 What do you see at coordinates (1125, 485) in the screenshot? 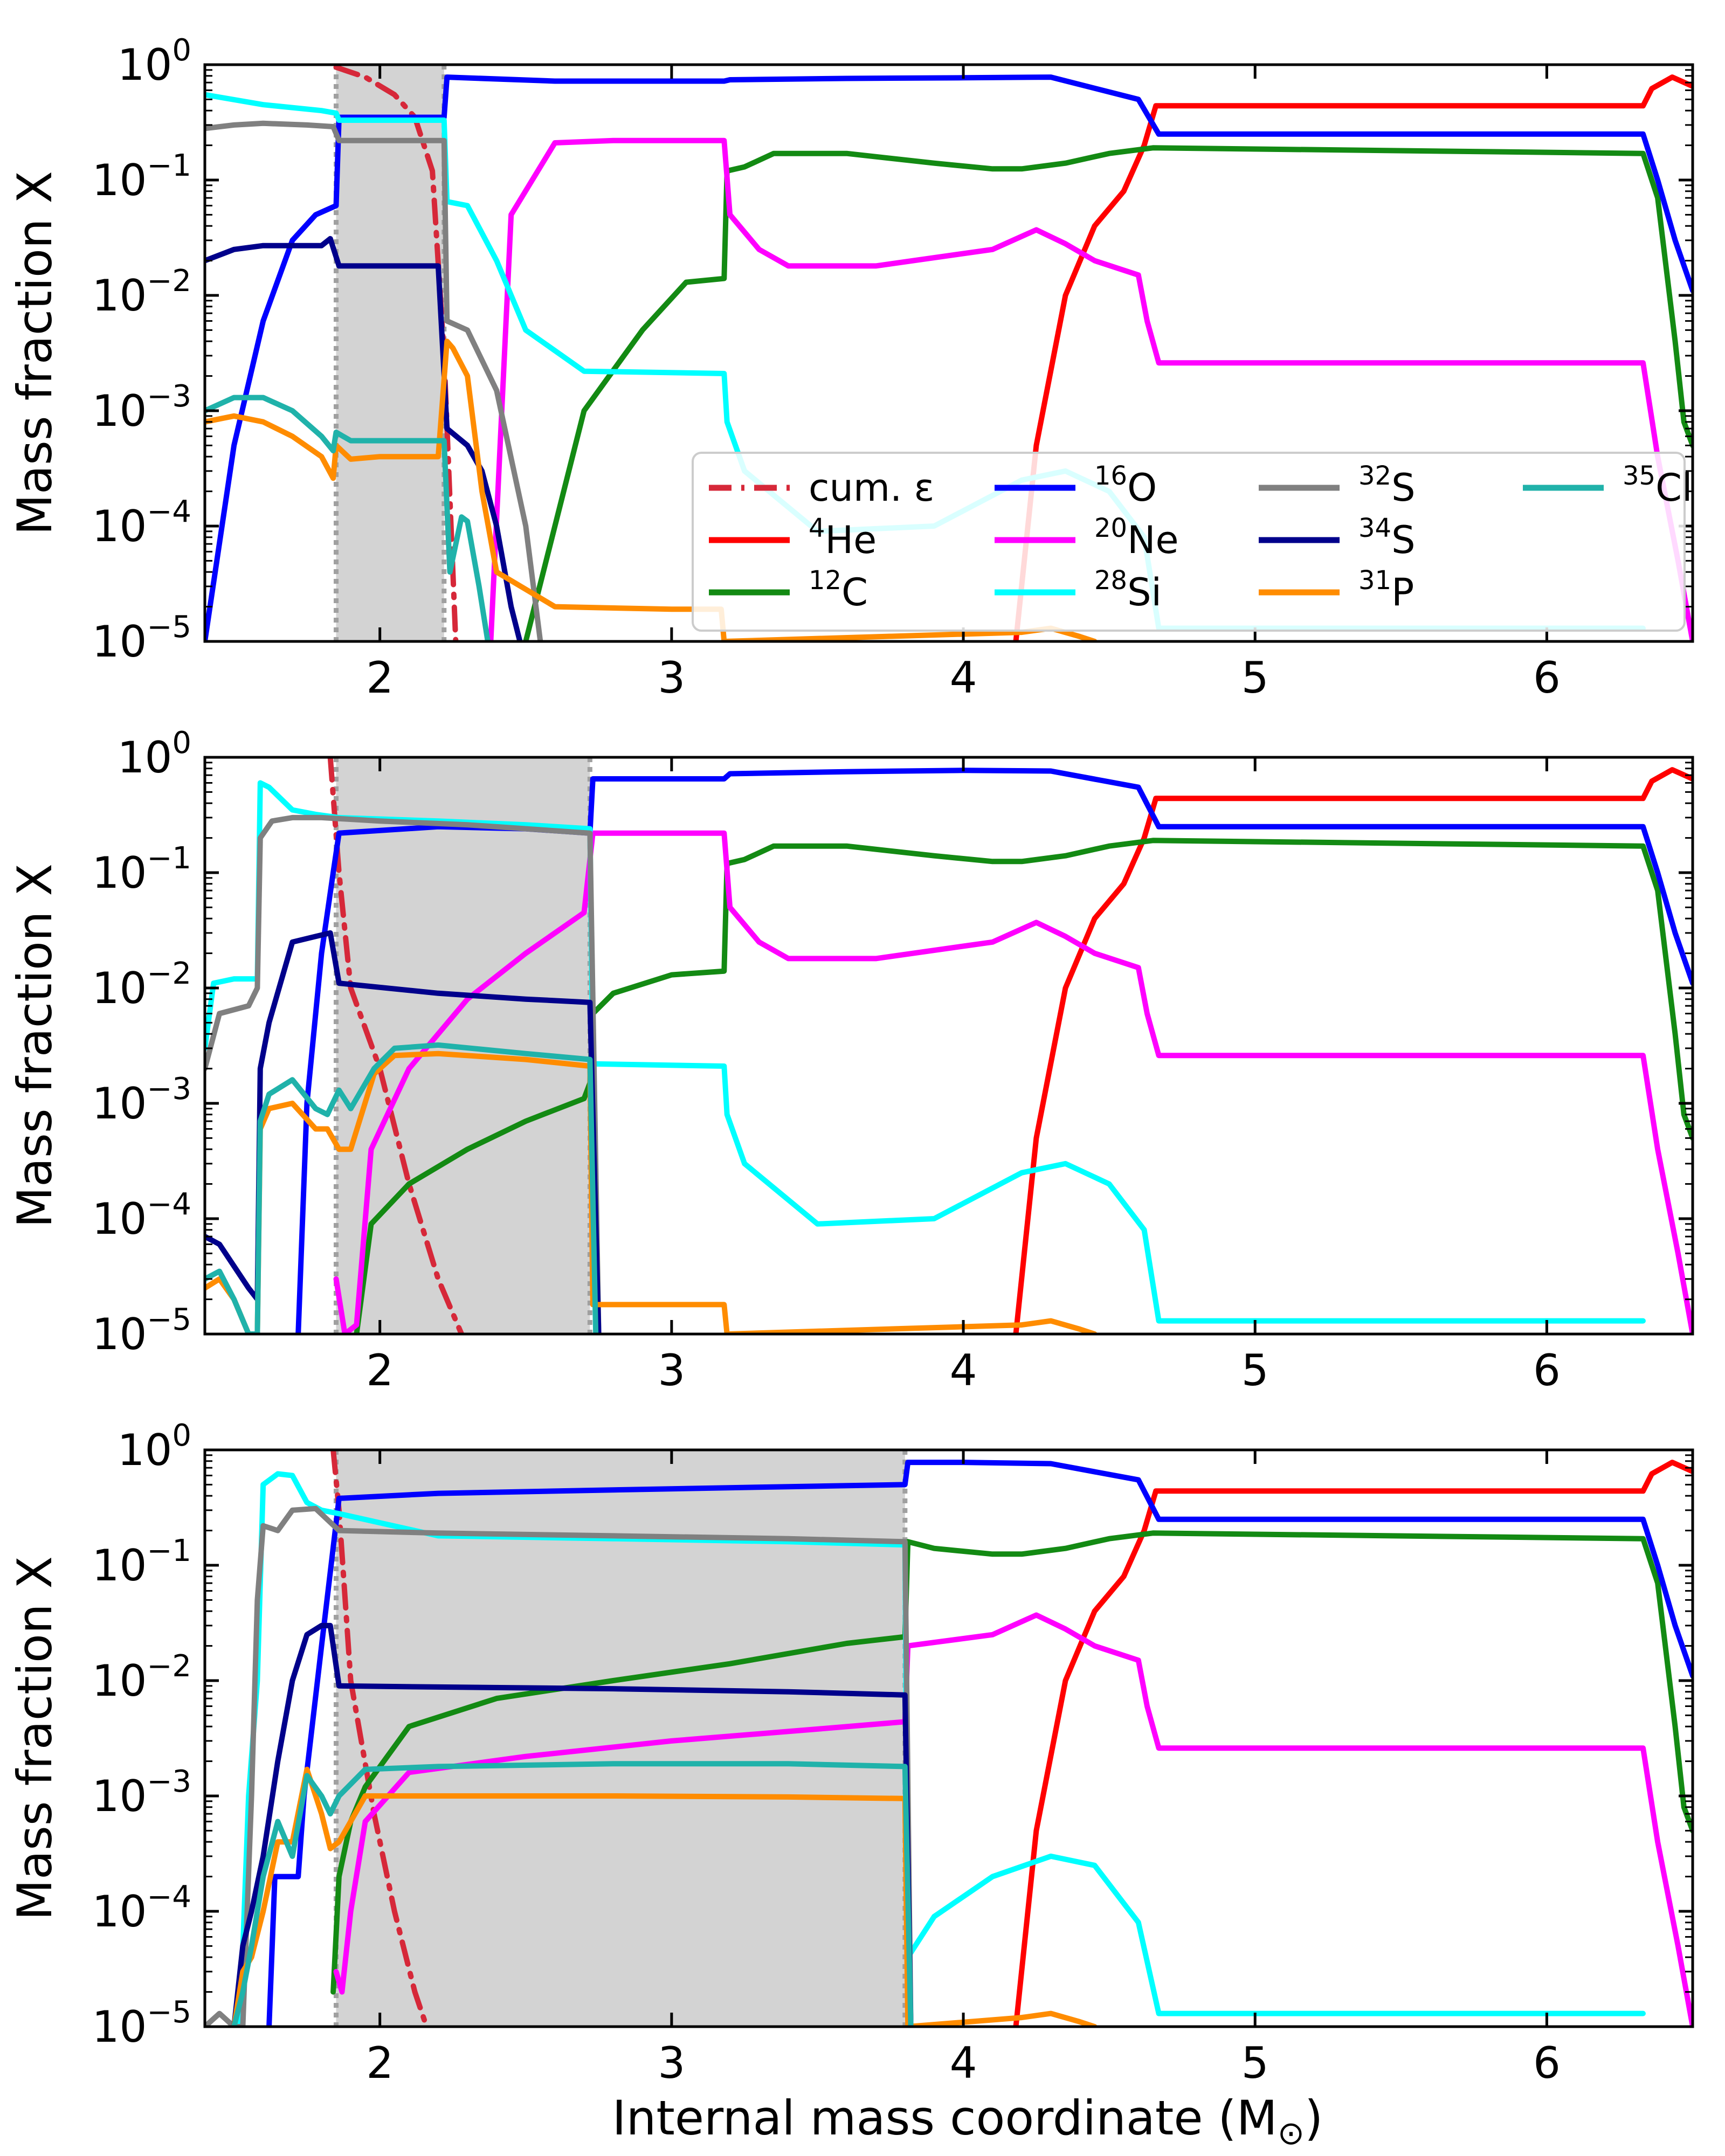
I see `legend-label-O16: 16O` at bounding box center [1125, 485].